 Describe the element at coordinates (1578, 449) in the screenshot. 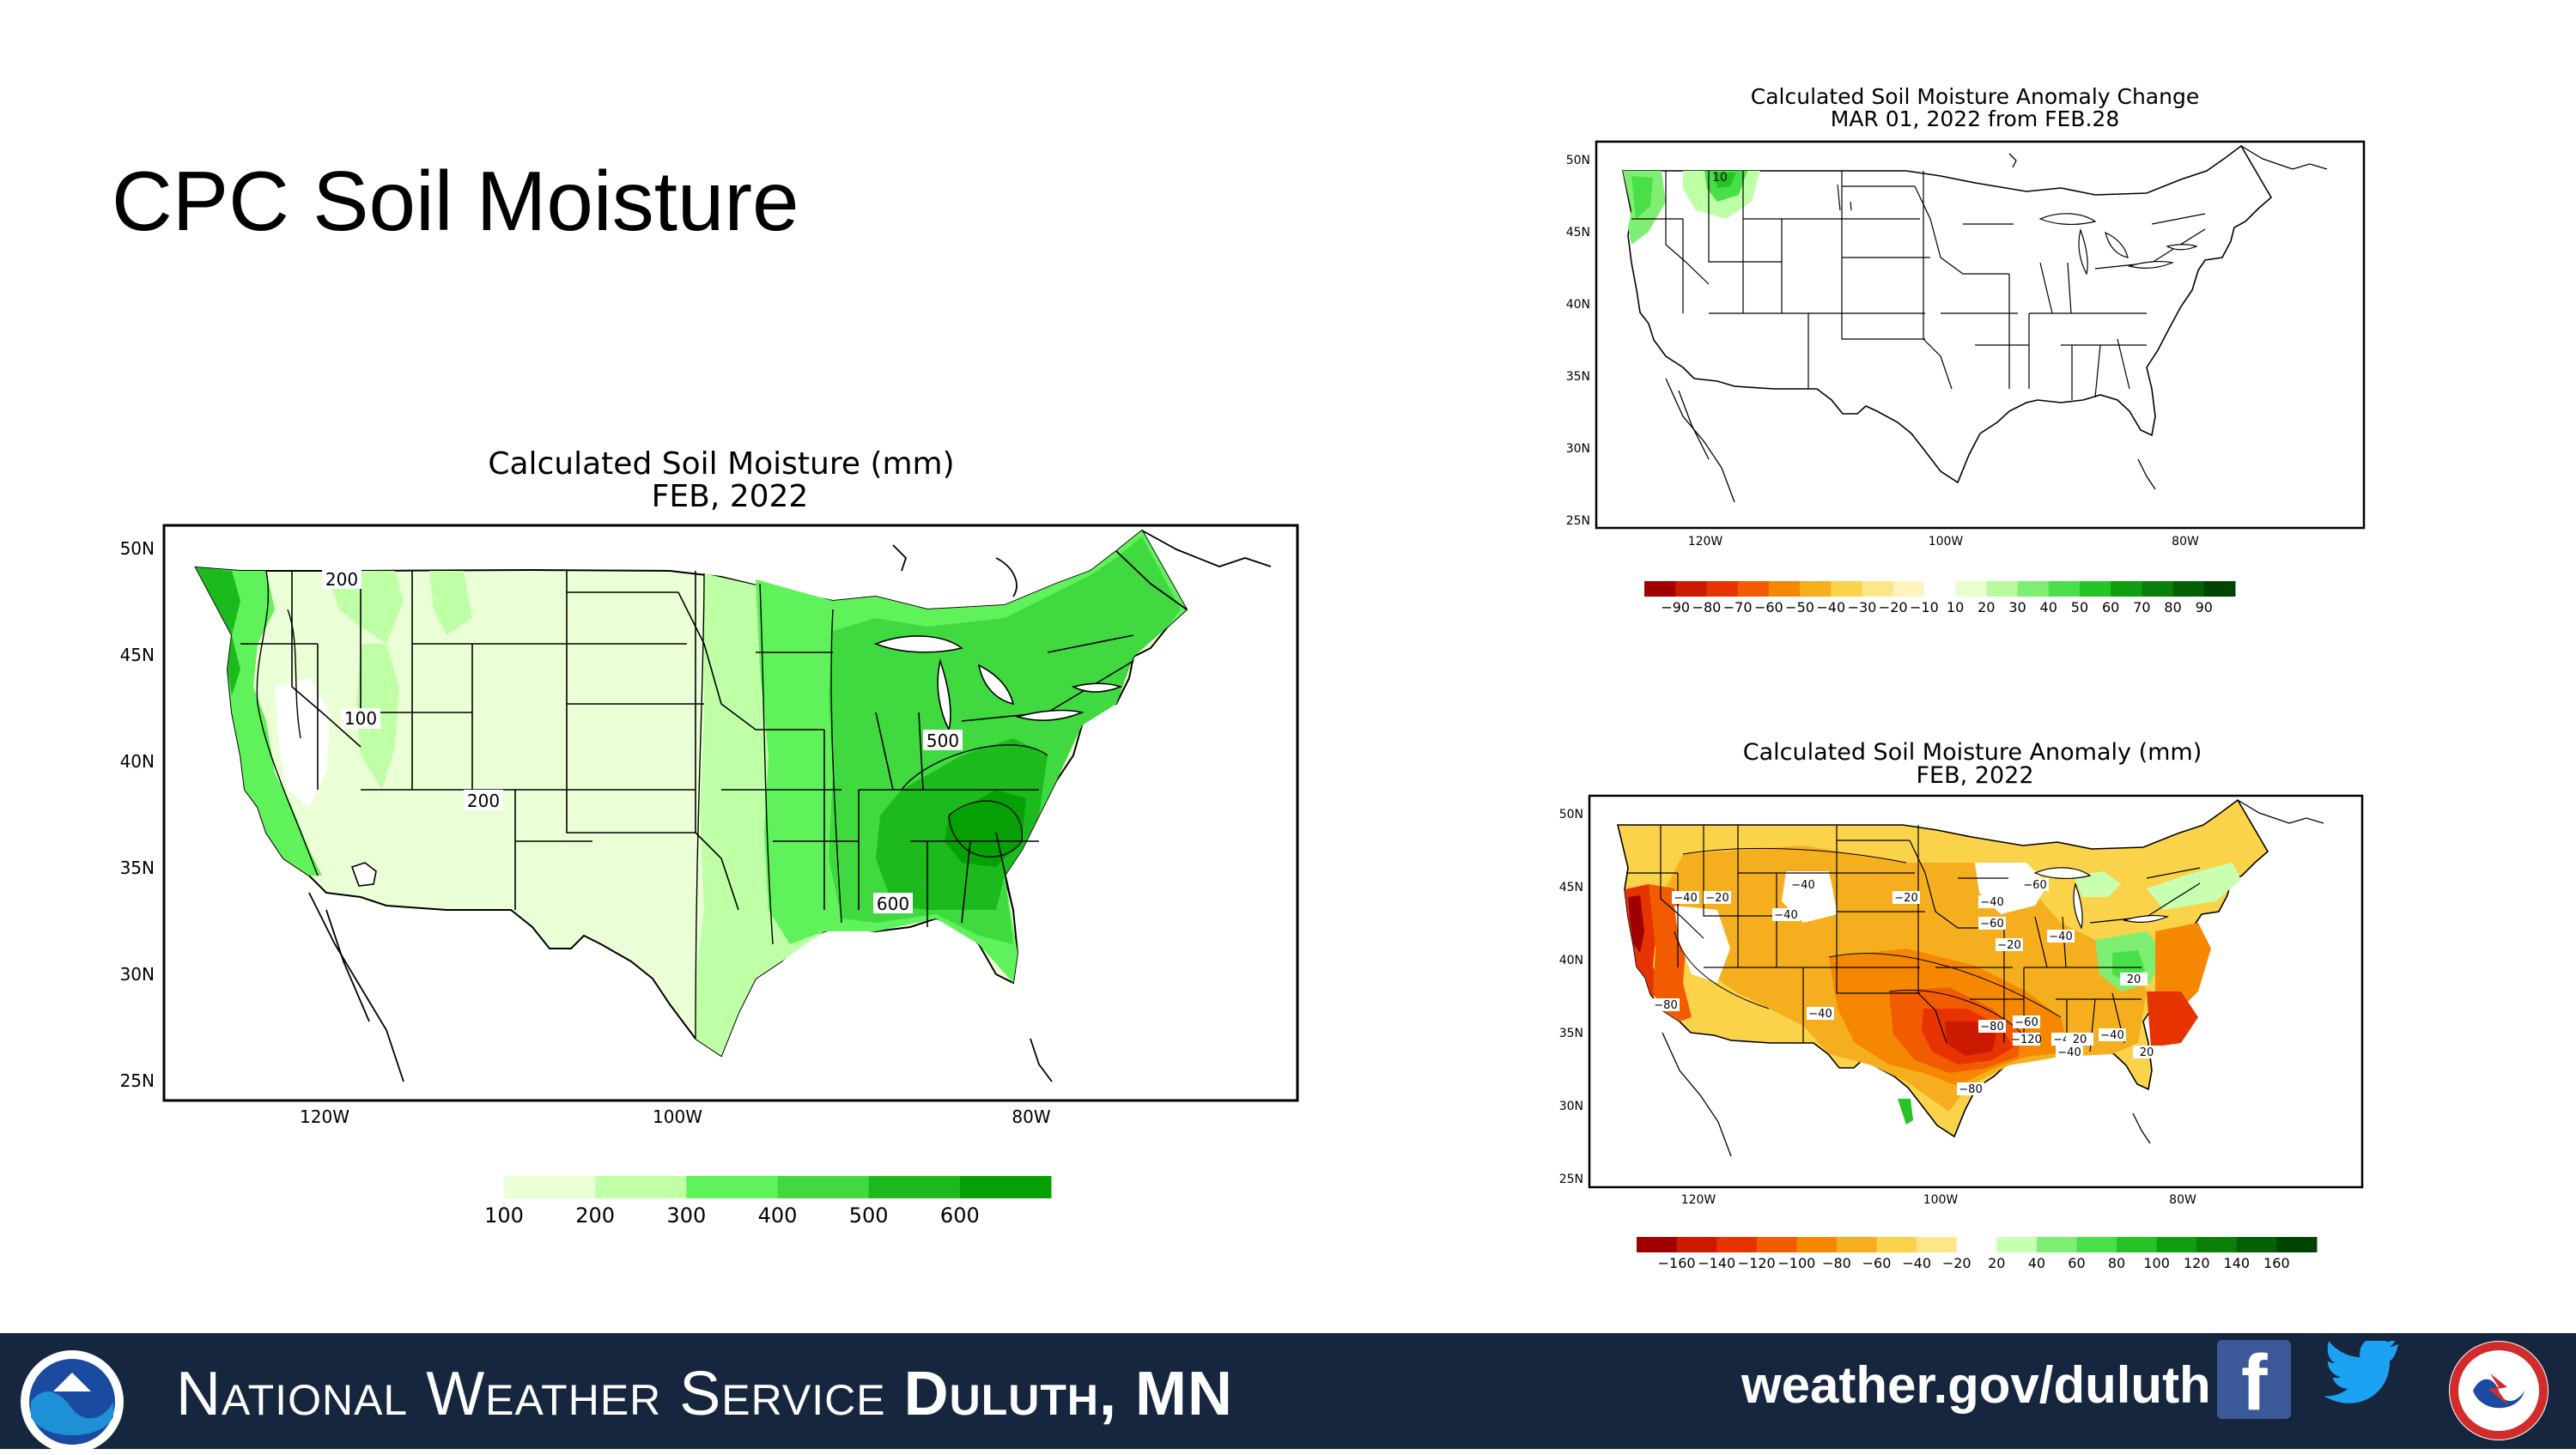

I see `svg-text: 30N` at that location.